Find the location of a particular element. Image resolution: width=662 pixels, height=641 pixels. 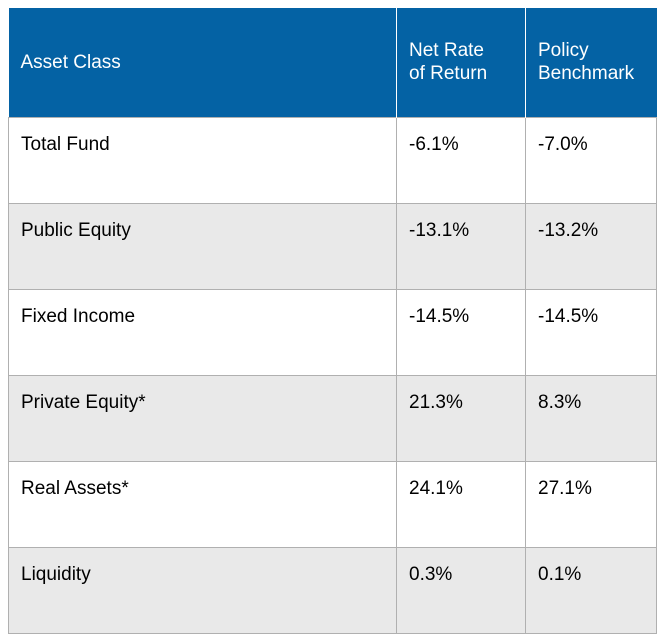

header-asset-class: Asset Class is located at coordinates (202, 62).